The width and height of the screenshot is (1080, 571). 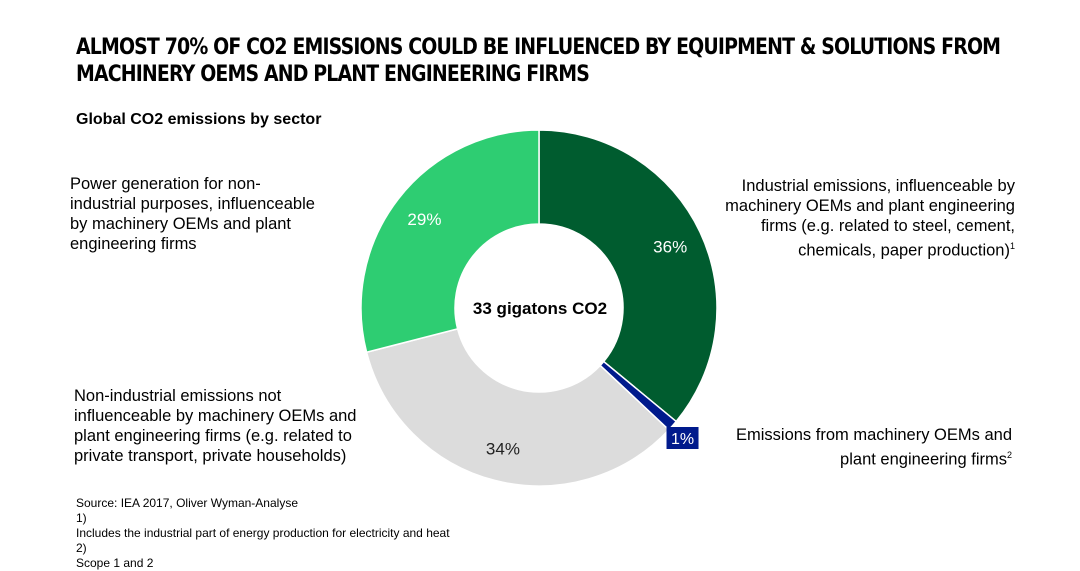 What do you see at coordinates (115, 563) in the screenshot?
I see `footnote-2-text: Scope 1 and 2` at bounding box center [115, 563].